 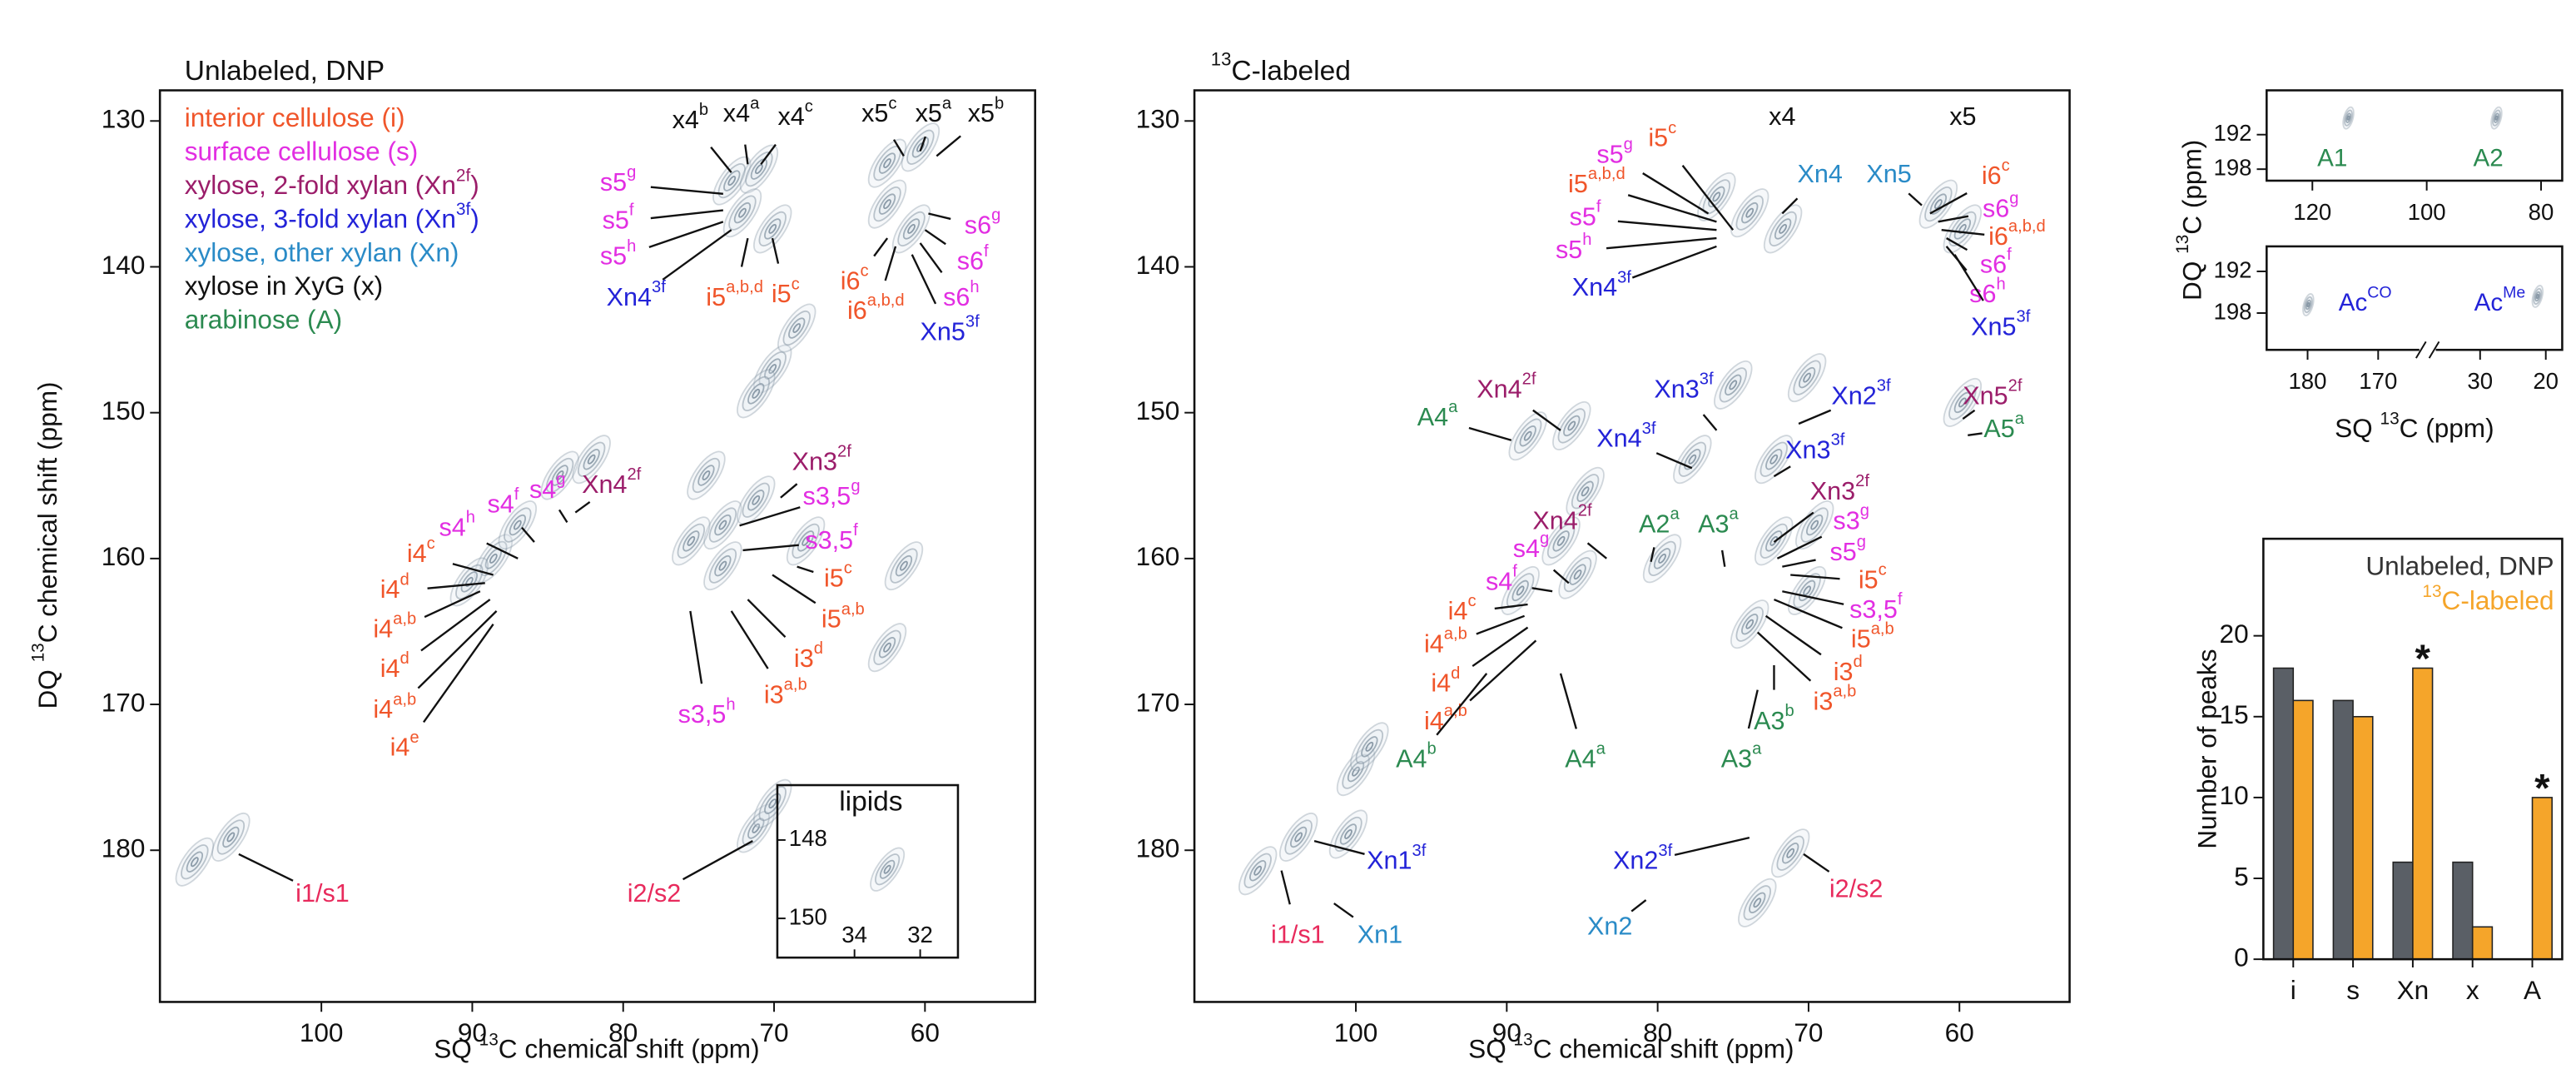 What do you see at coordinates (1846, 520) in the screenshot?
I see `peak-label-part: s3` at bounding box center [1846, 520].